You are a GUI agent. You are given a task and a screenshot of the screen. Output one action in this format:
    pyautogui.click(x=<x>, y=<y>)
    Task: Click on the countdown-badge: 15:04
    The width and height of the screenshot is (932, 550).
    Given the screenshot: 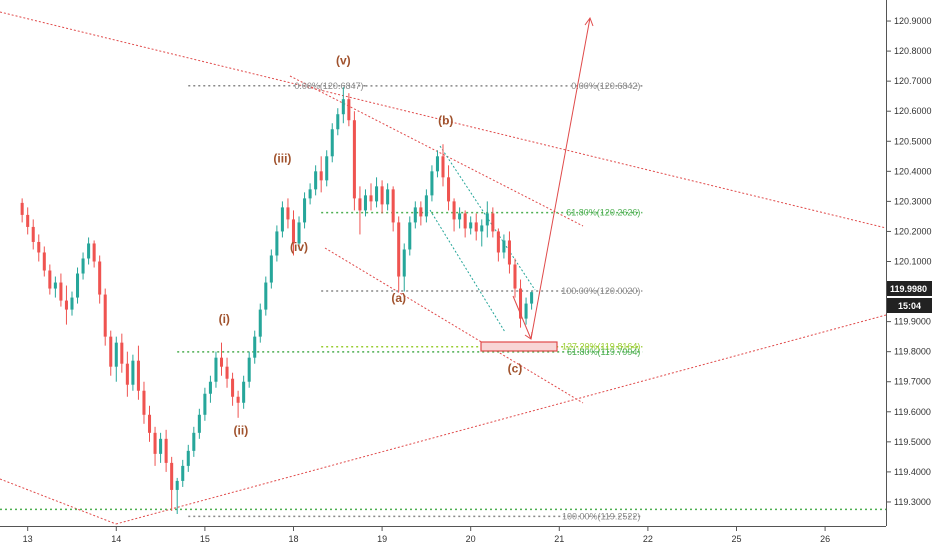 What is the action you would take?
    pyautogui.click(x=909, y=305)
    